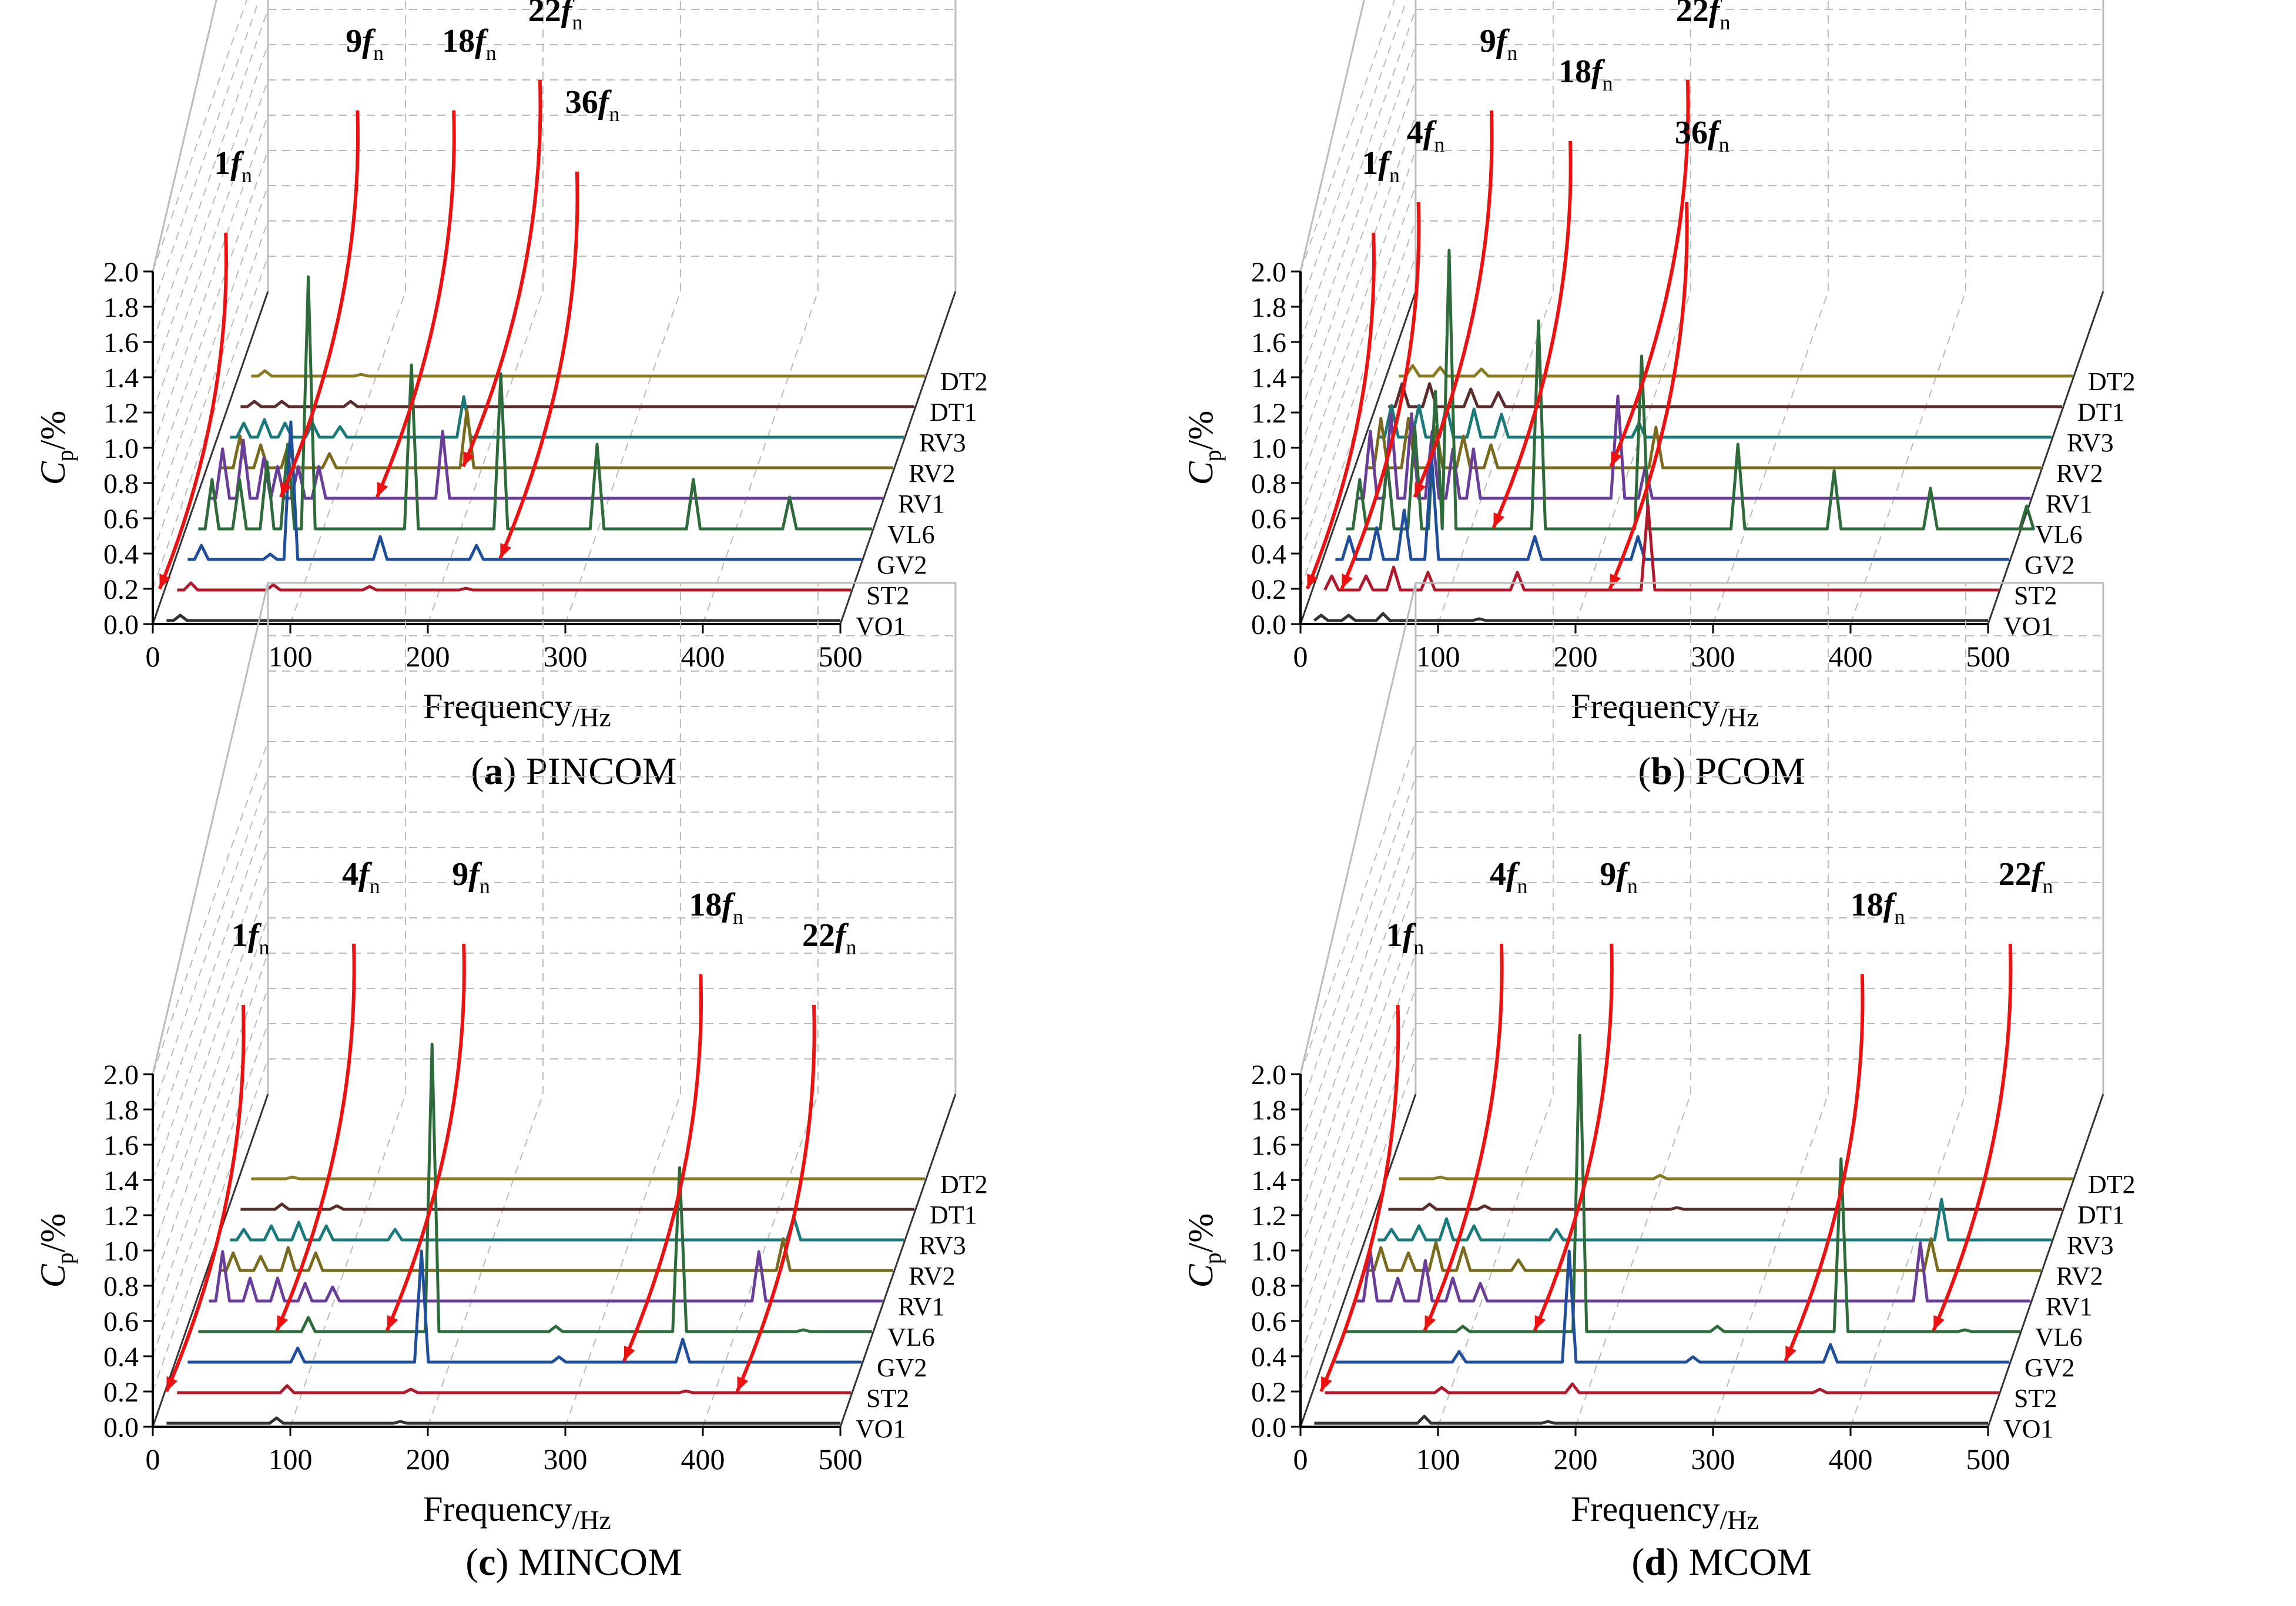  What do you see at coordinates (365, 44) in the screenshot?
I see `harmonic-annotation: 9fn` at bounding box center [365, 44].